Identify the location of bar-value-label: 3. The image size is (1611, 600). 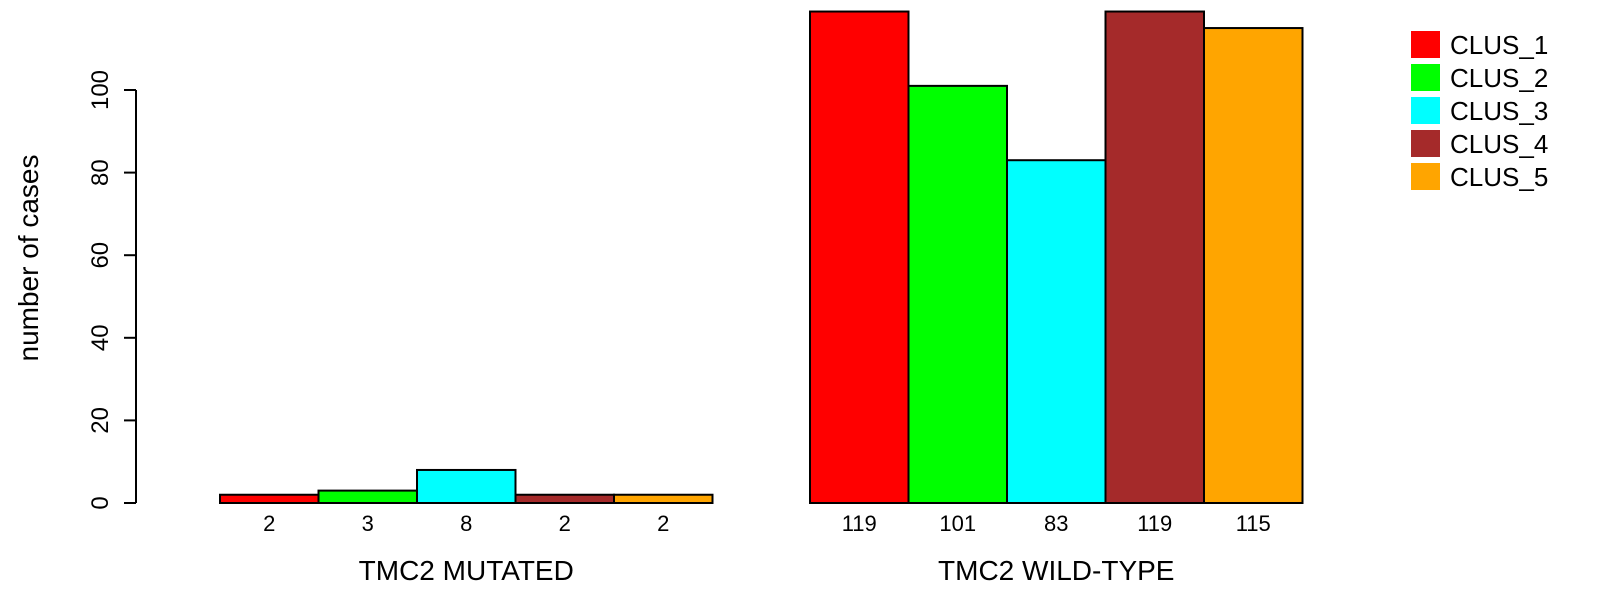
(368, 523).